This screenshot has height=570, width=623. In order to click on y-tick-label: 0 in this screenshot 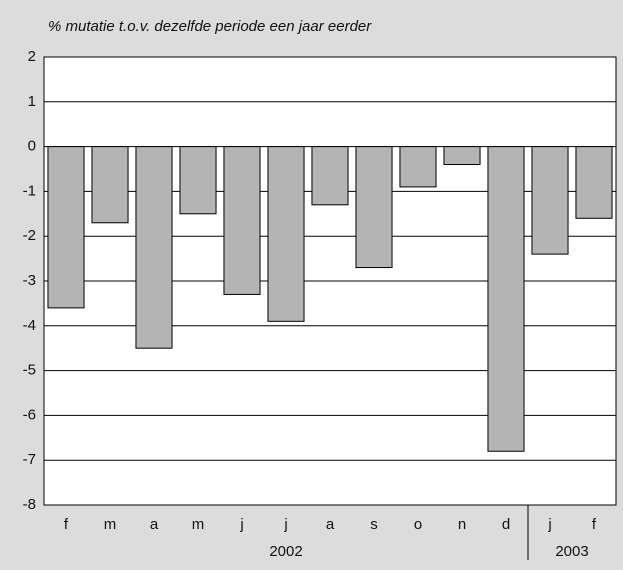, I will do `click(32, 146)`.